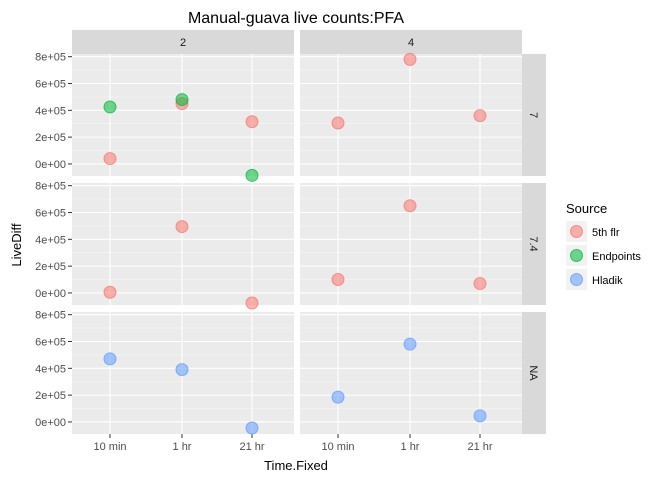 This screenshot has width=672, height=480. I want to click on row-strip-NA, so click(534, 373).